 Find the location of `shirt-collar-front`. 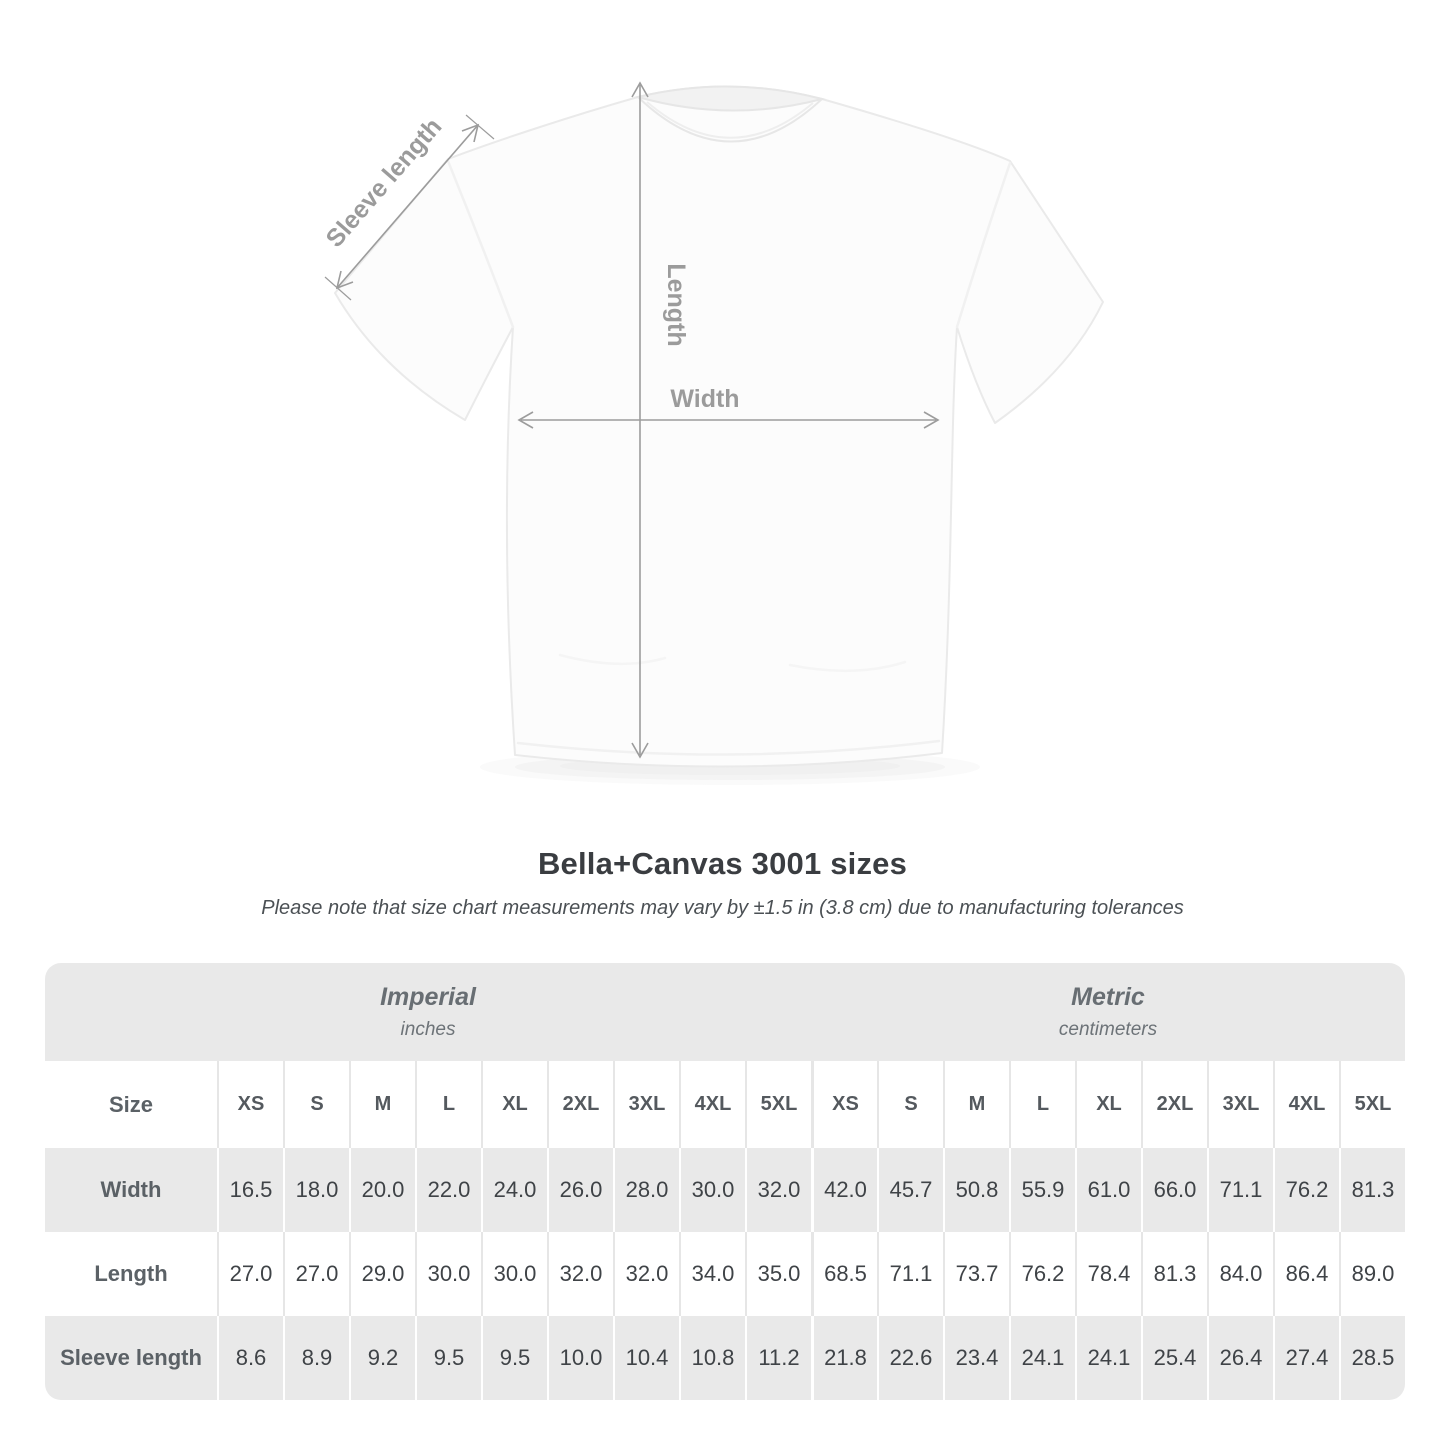

shirt-collar-front is located at coordinates (730, 119).